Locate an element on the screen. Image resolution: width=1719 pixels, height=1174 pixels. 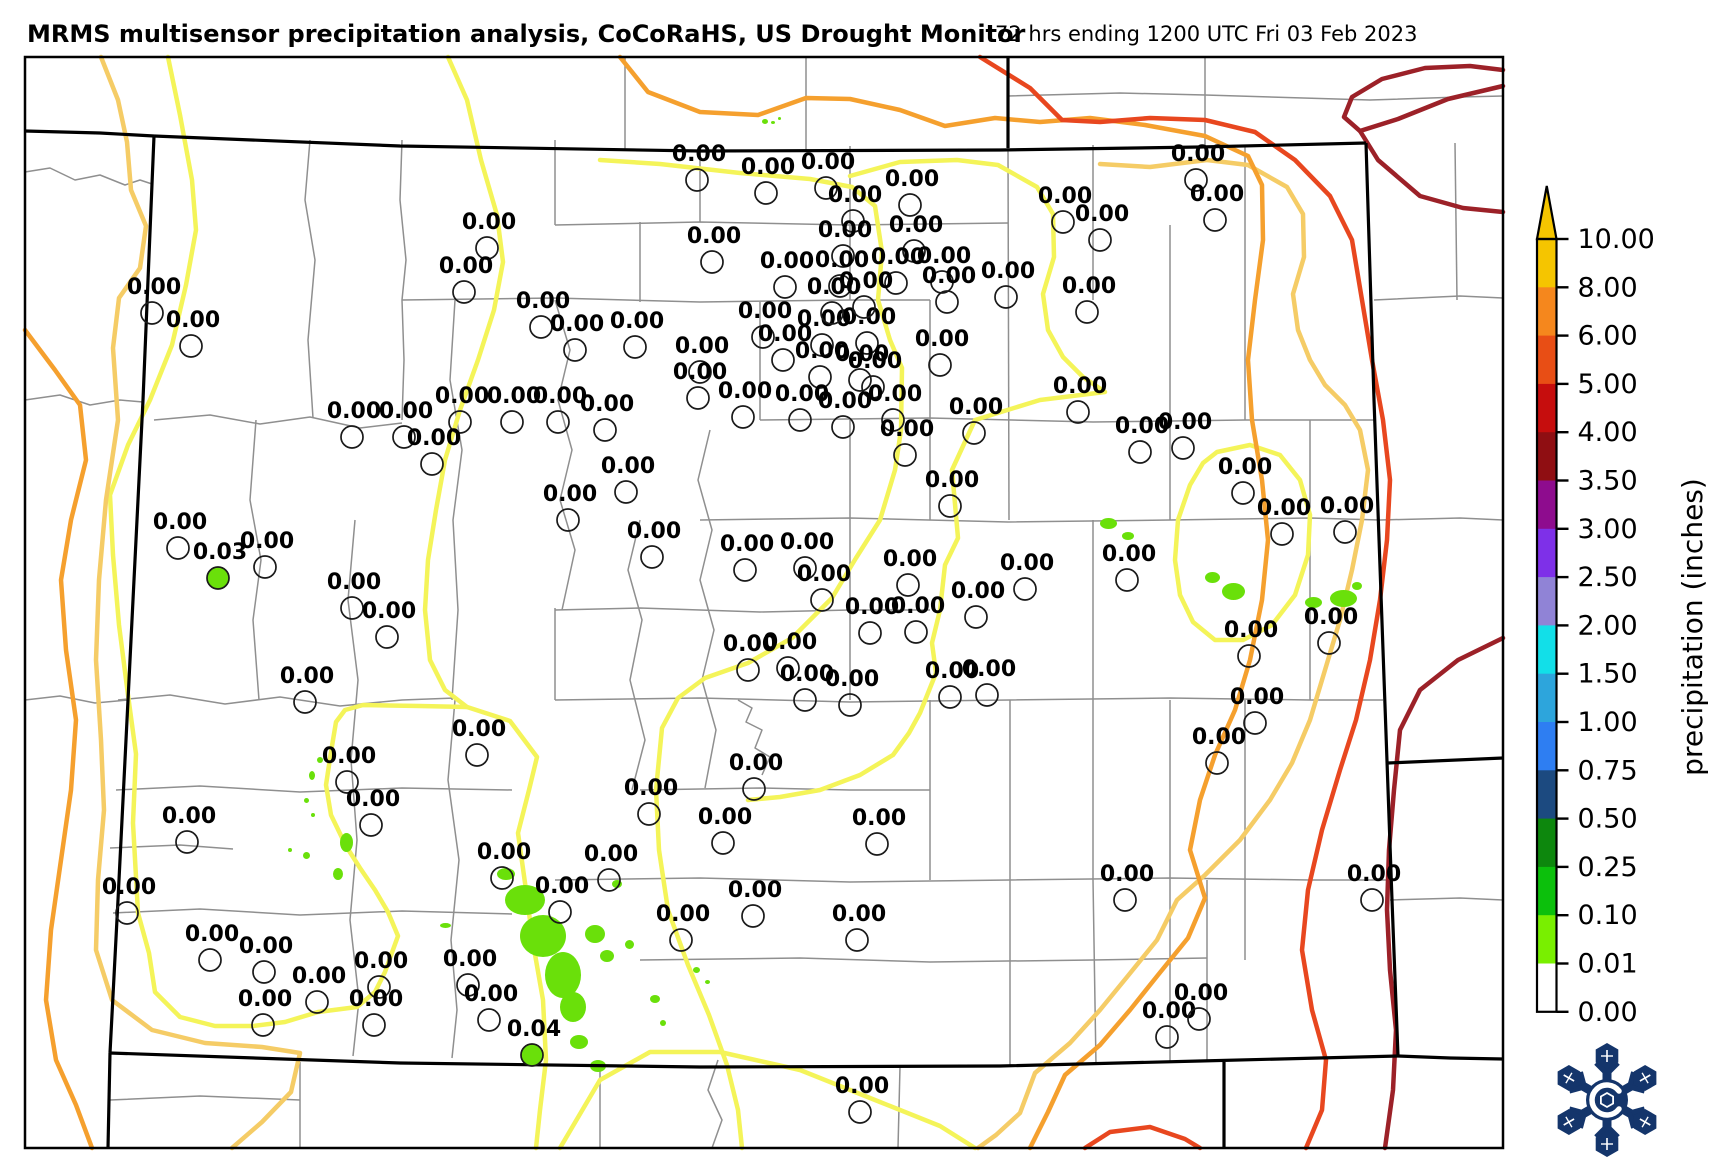
drought-contour-D1 is located at coordinates (198, 602).